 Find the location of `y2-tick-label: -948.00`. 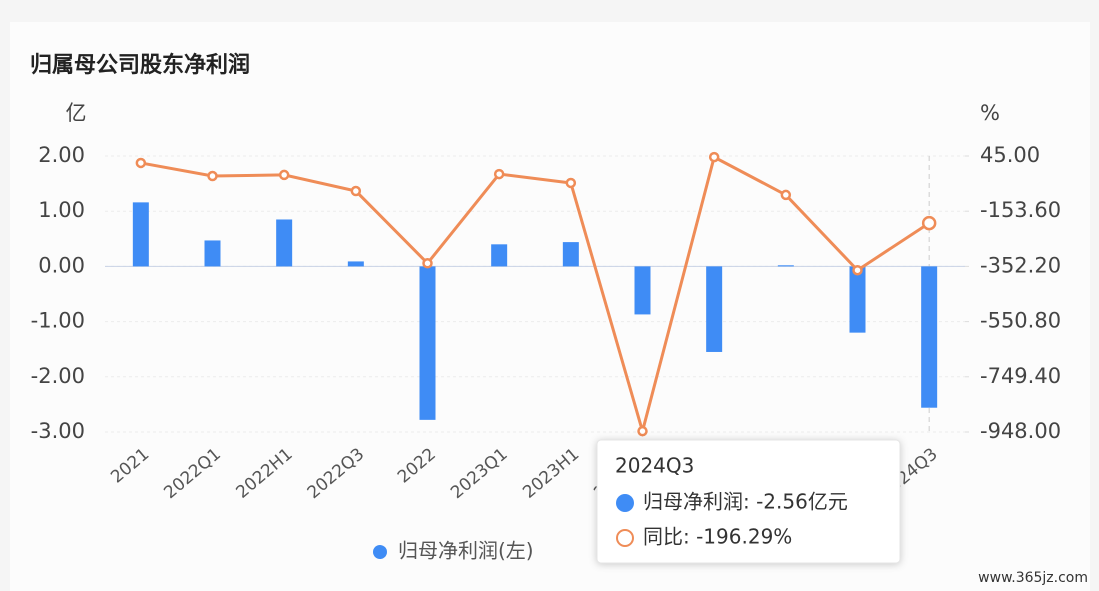

y2-tick-label: -948.00 is located at coordinates (1020, 431).